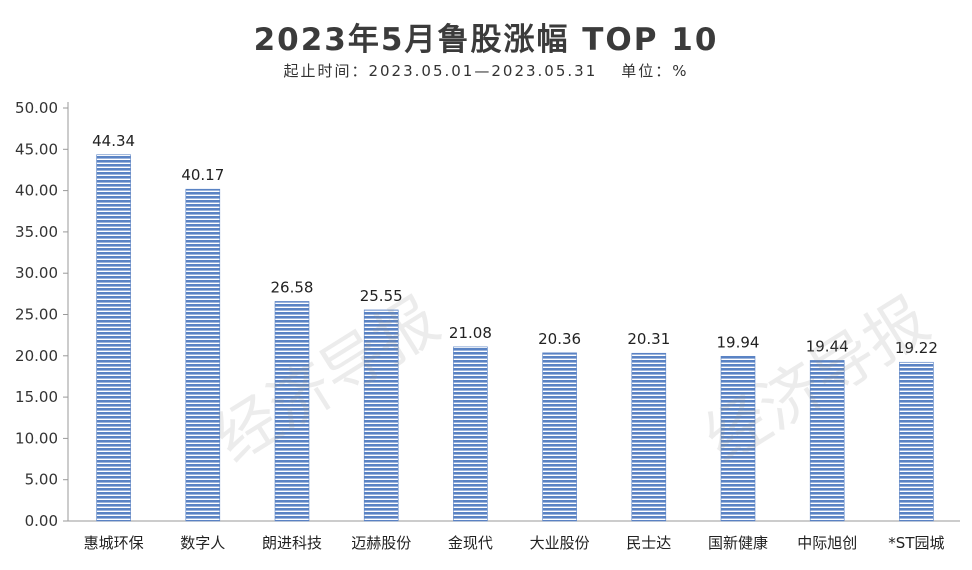 The image size is (972, 570). I want to click on x-tick-label: 朗进科技, so click(292, 543).